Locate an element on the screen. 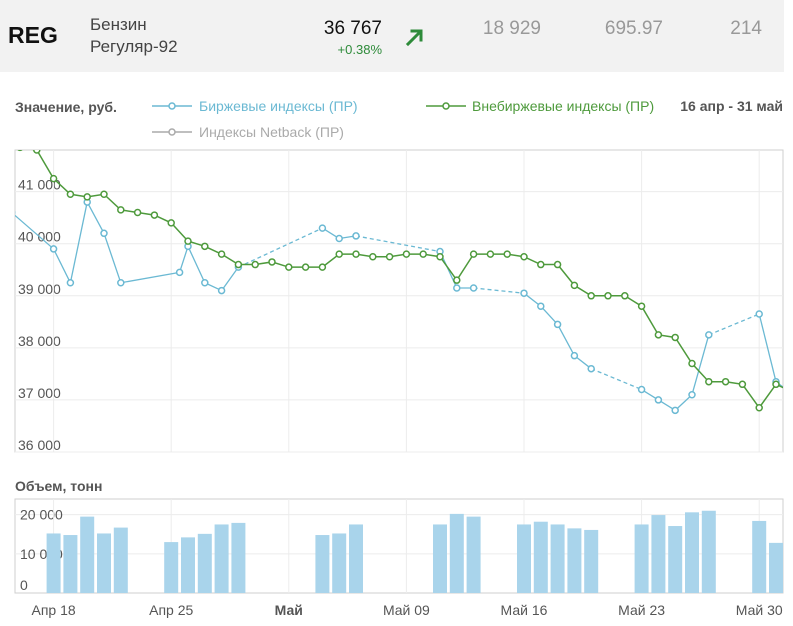 The width and height of the screenshot is (793, 626). legend-exchange: Биржевые индексы (ПР) is located at coordinates (255, 106).